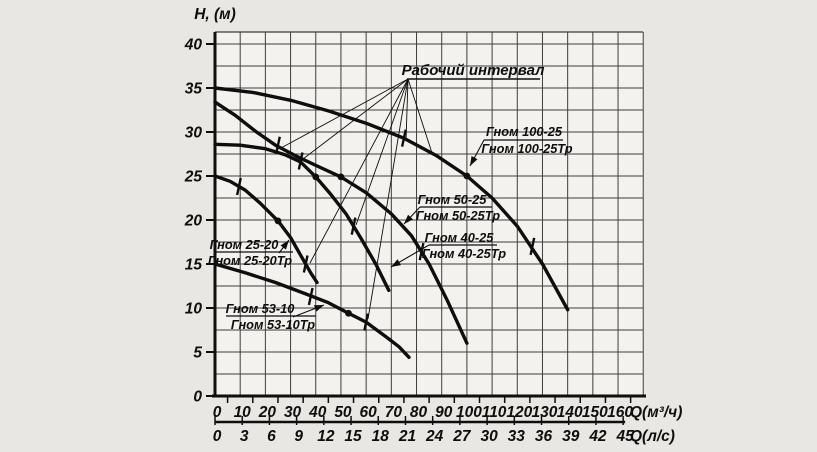 The width and height of the screenshot is (817, 452). Describe the element at coordinates (193, 177) in the screenshot. I see `y-tick-label: 25` at that location.